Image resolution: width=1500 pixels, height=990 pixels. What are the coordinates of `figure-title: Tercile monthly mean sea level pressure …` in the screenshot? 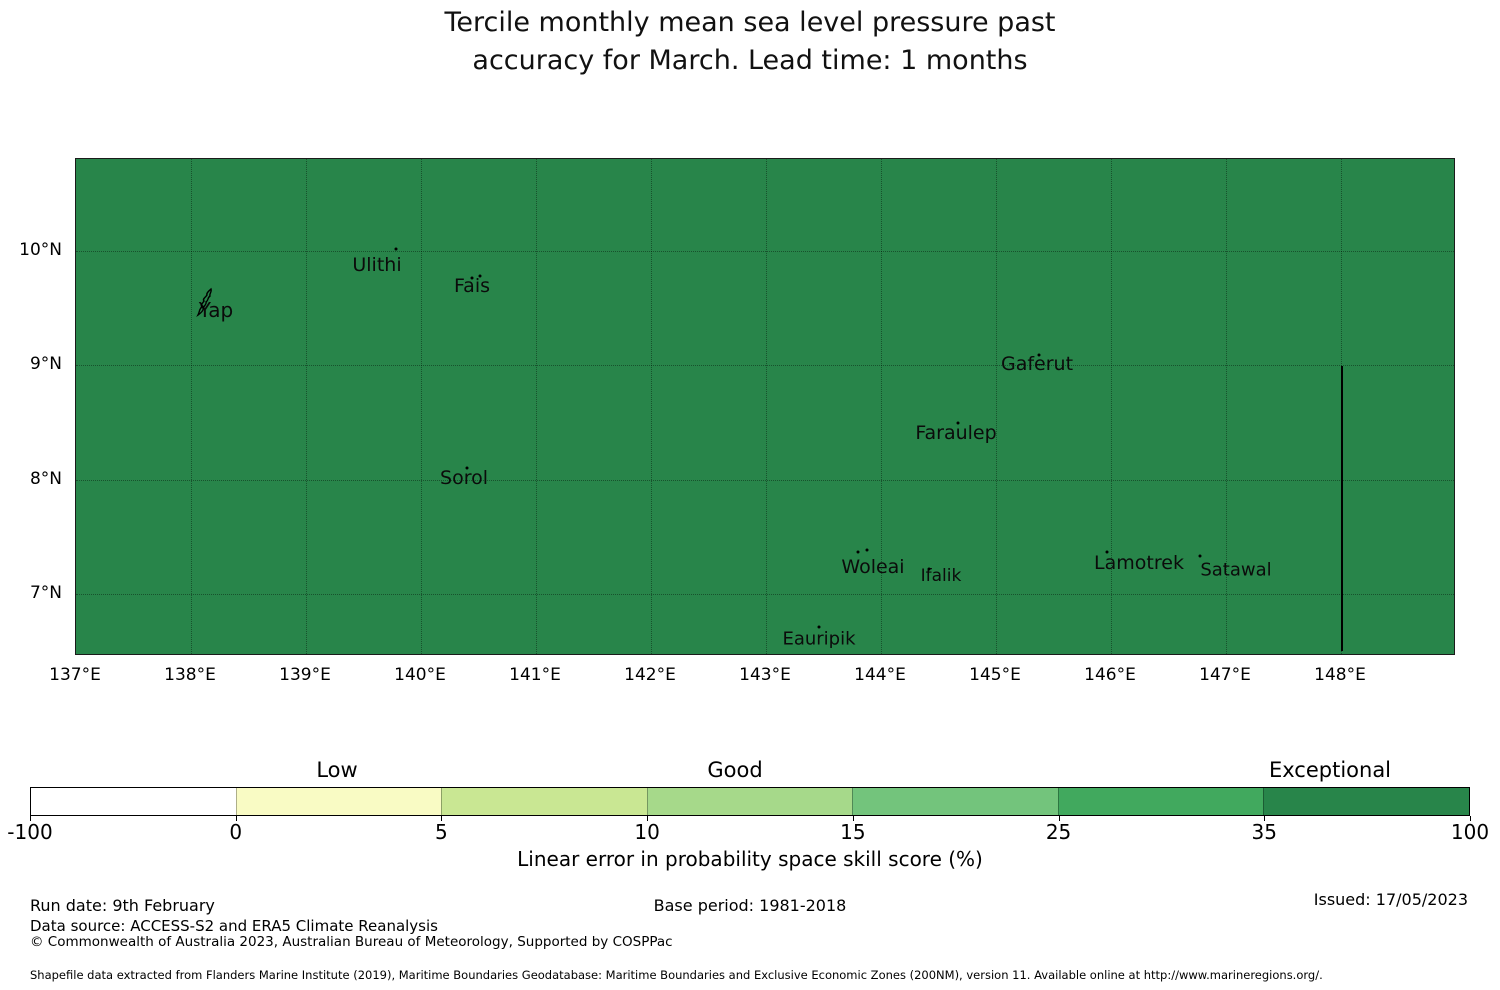 It's located at (750, 42).